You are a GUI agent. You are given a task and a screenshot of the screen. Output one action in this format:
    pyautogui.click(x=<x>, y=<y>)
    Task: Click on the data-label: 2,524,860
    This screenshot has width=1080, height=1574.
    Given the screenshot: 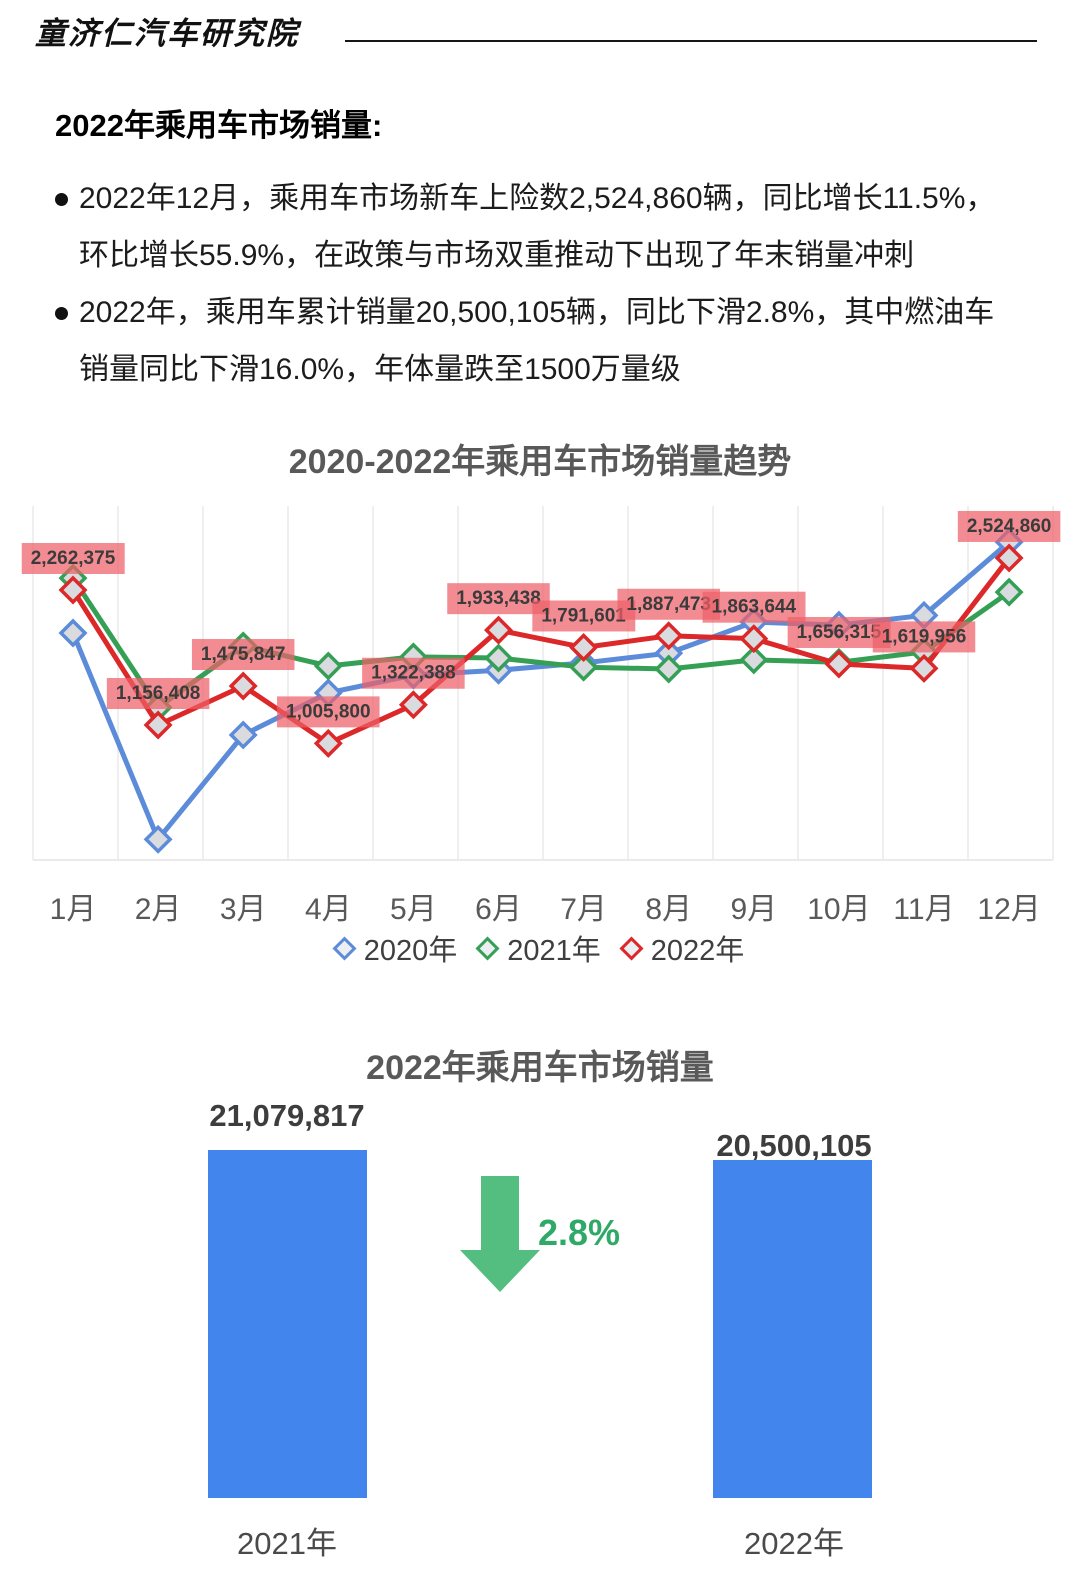 What is the action you would take?
    pyautogui.click(x=1009, y=526)
    